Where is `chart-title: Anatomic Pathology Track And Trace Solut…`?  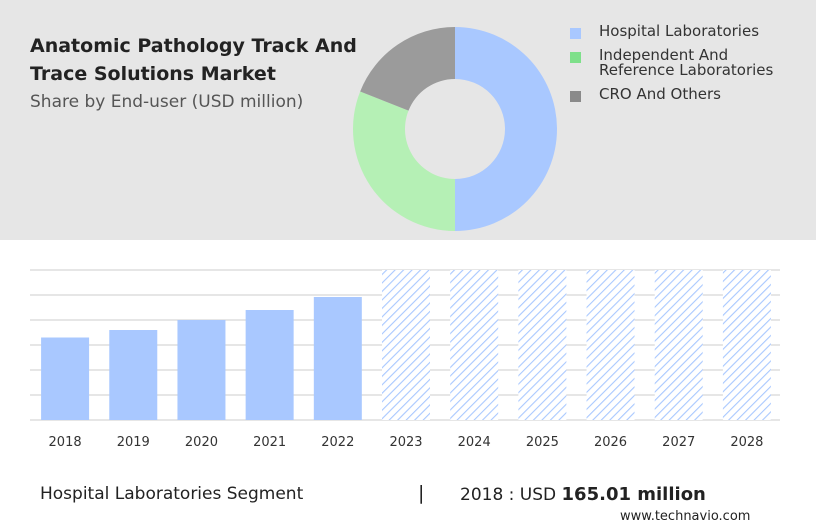 chart-title: Anatomic Pathology Track And Trace Solut… is located at coordinates (195, 60).